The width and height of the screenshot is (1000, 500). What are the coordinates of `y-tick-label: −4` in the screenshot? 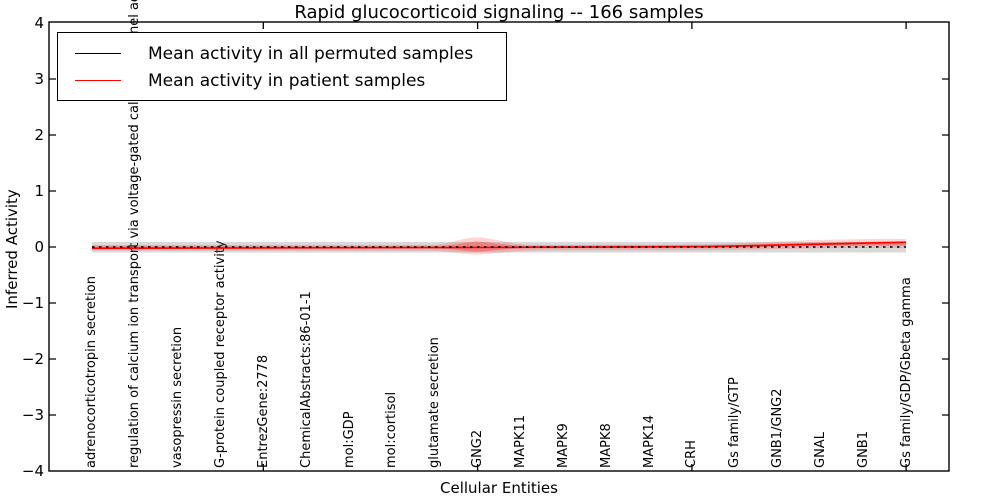 It's located at (32, 471).